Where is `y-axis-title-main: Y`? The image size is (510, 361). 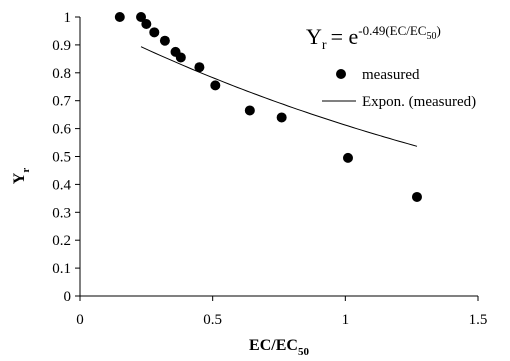
y-axis-title-main: Y is located at coordinates (19, 178).